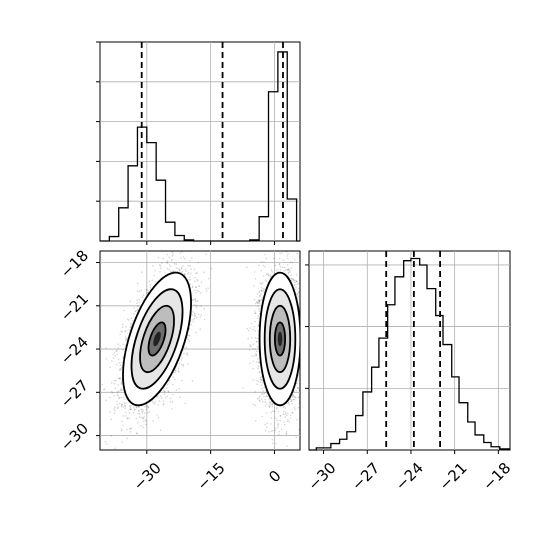 The image size is (550, 550). I want to click on y-tick-label: −21, so click(74, 307).